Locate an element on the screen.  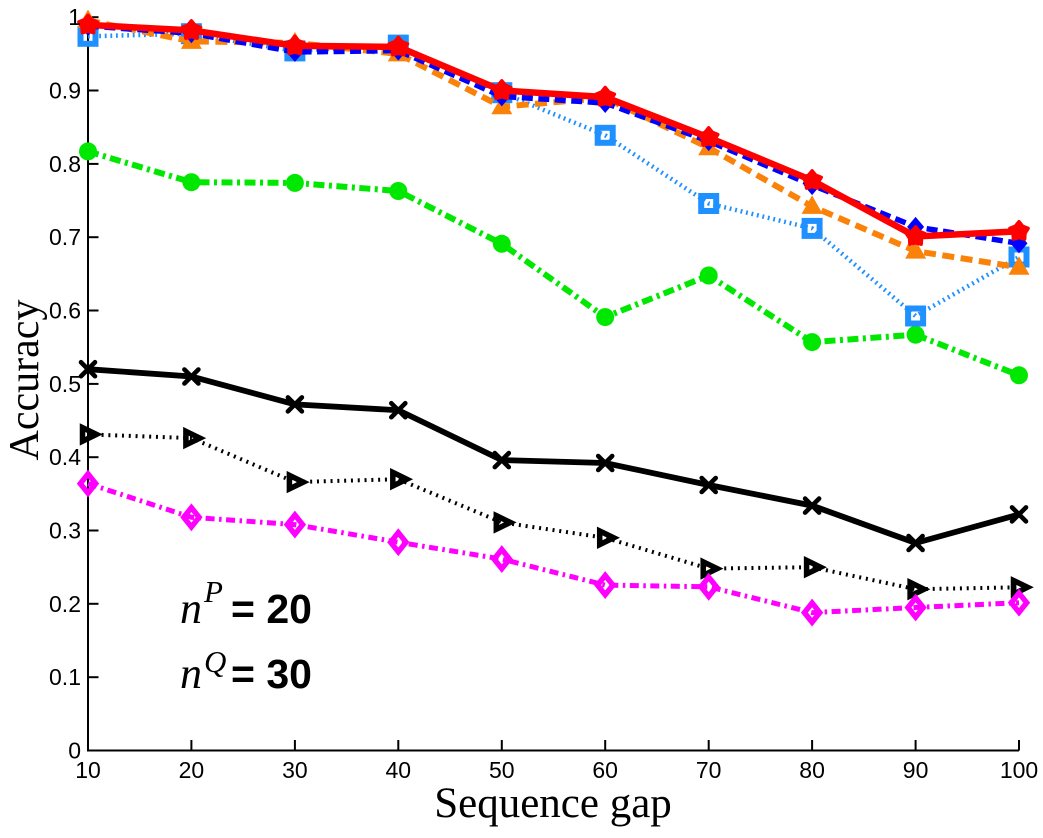
svg-text: Accuracy is located at coordinates (25, 380).